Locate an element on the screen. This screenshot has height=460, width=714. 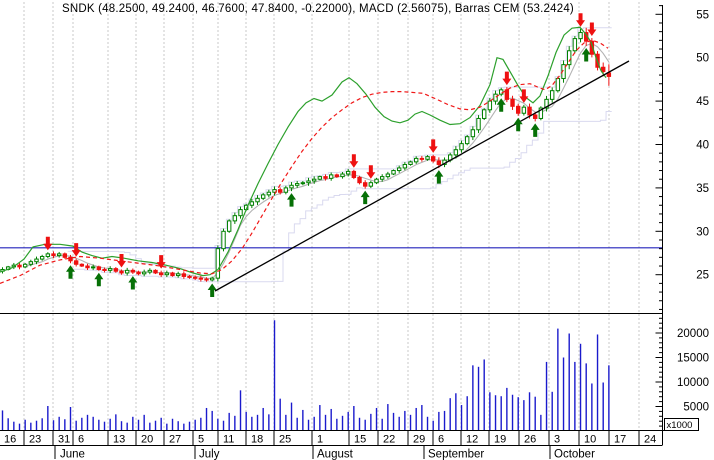
svg-text: September is located at coordinates (456, 454).